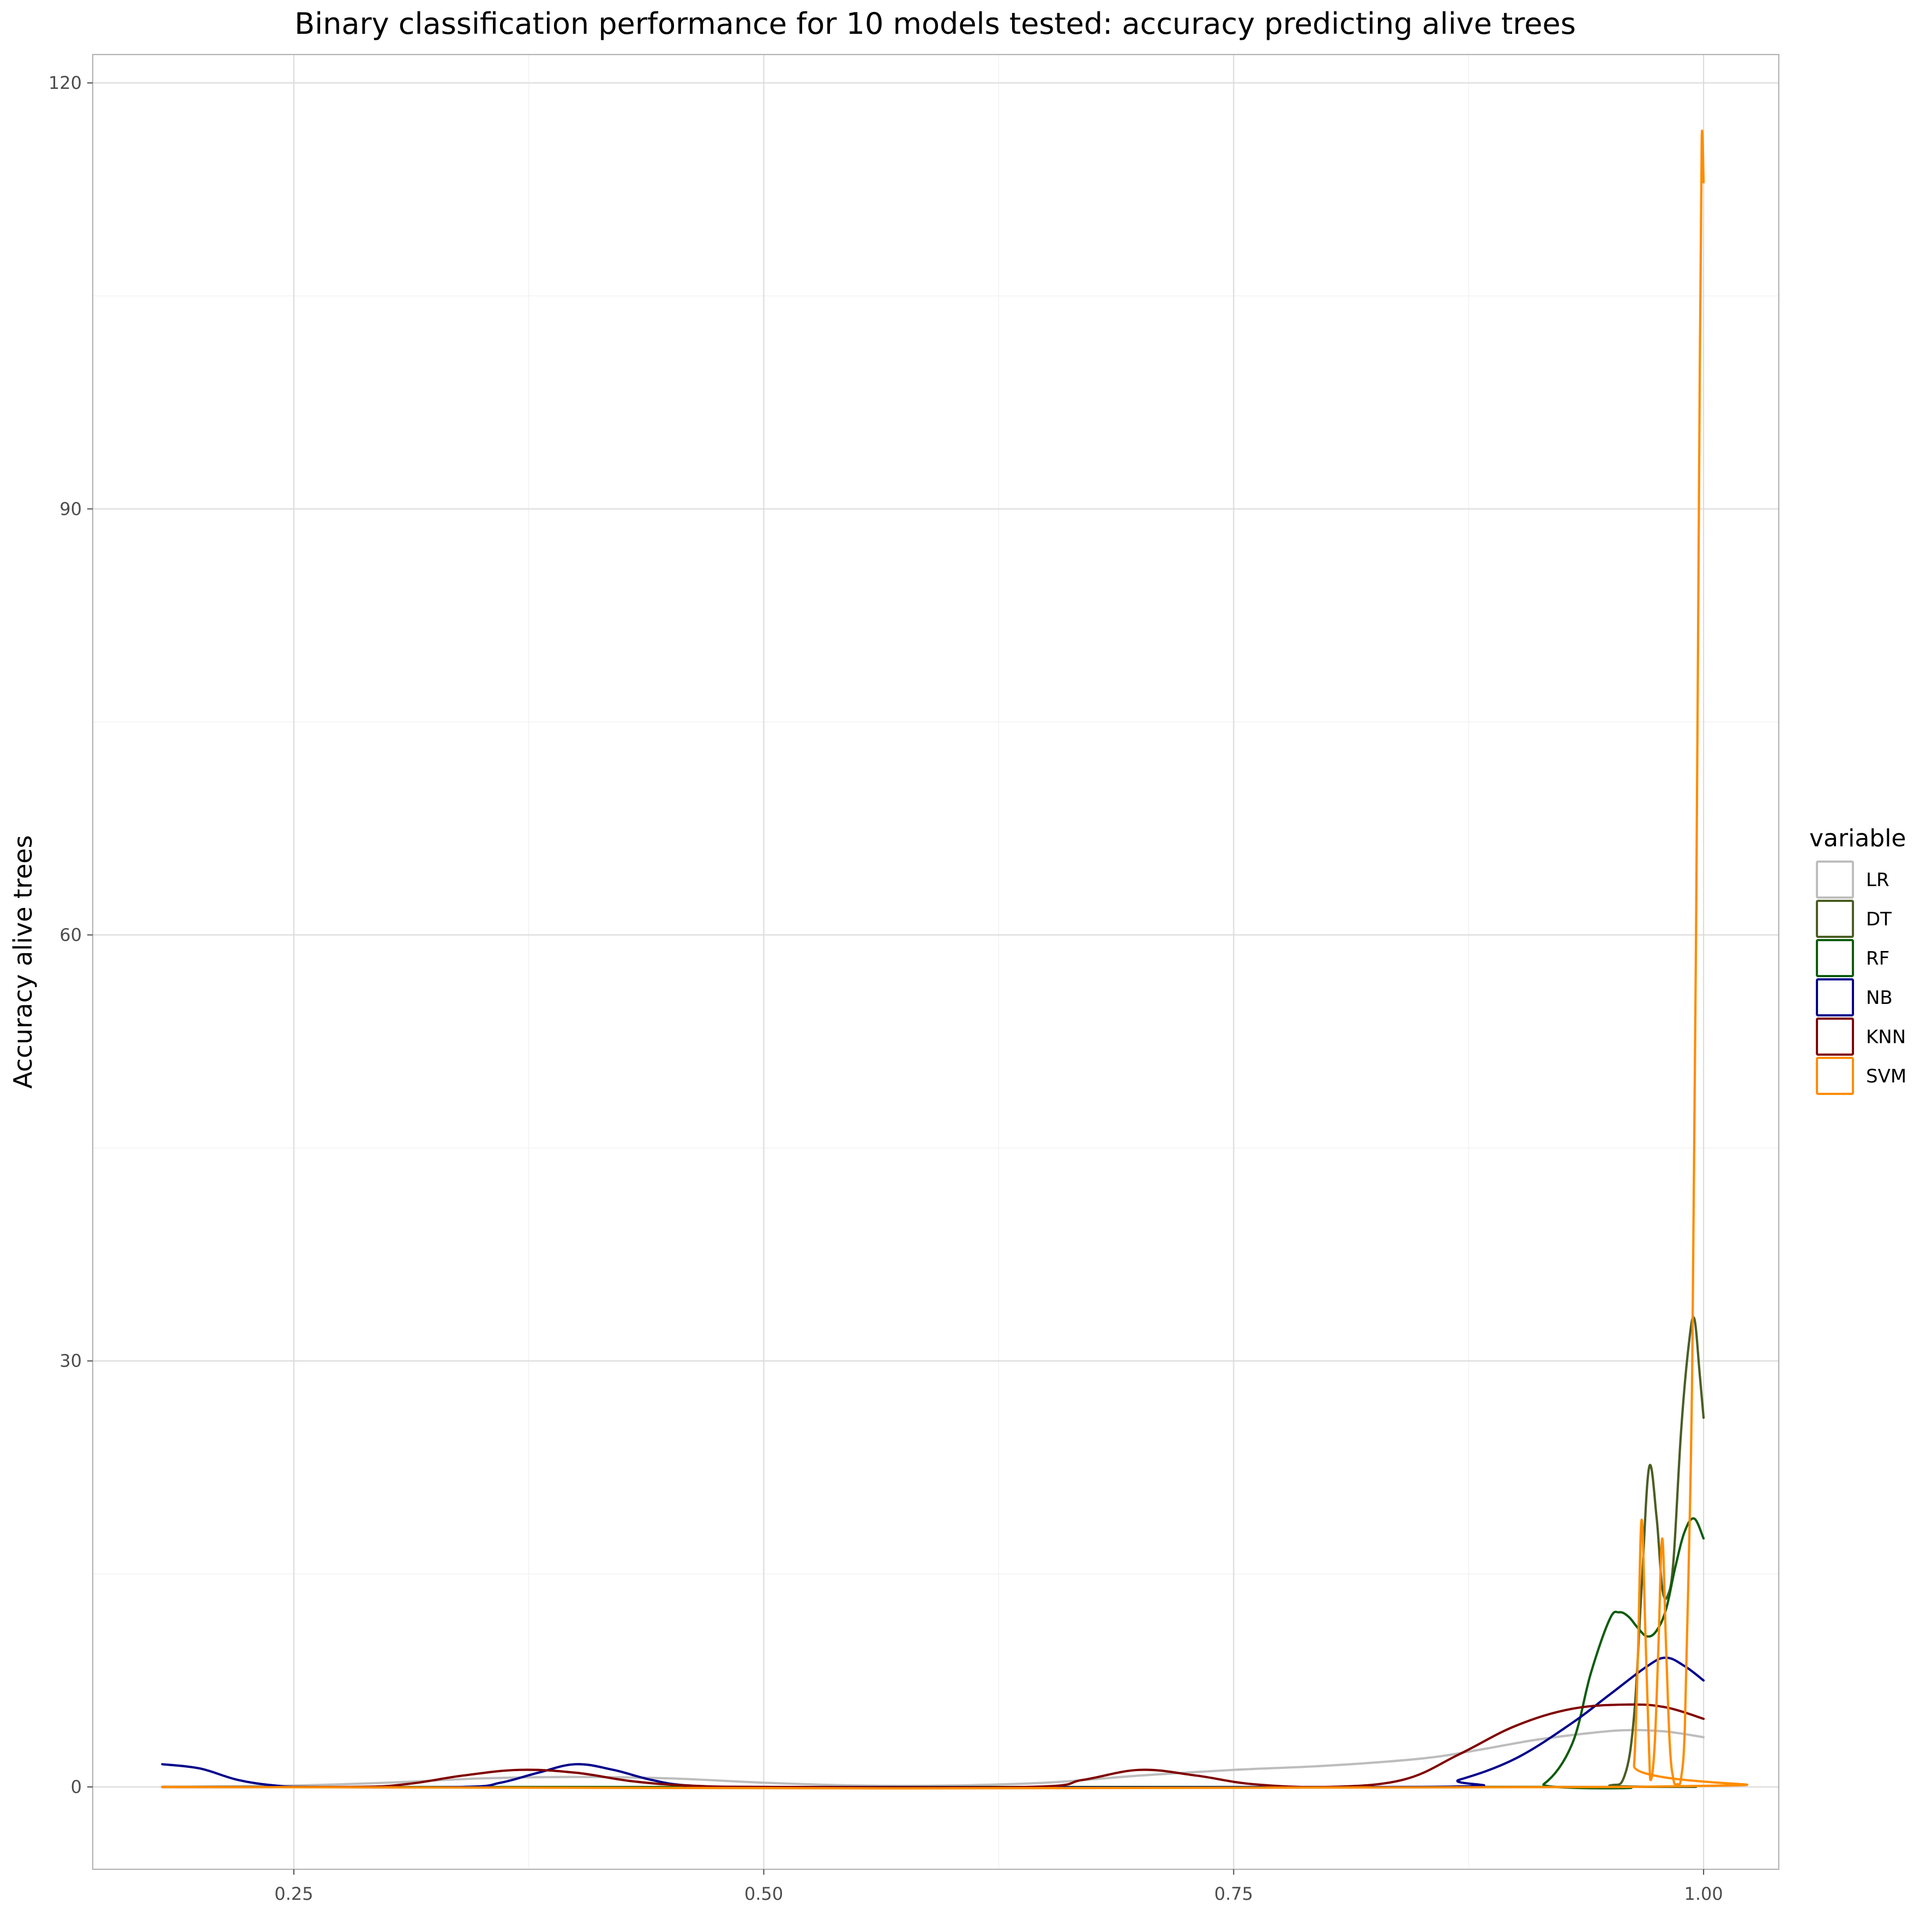 The height and width of the screenshot is (1932, 1932). Describe the element at coordinates (1886, 1076) in the screenshot. I see `legend-label-svm: SVM` at that location.